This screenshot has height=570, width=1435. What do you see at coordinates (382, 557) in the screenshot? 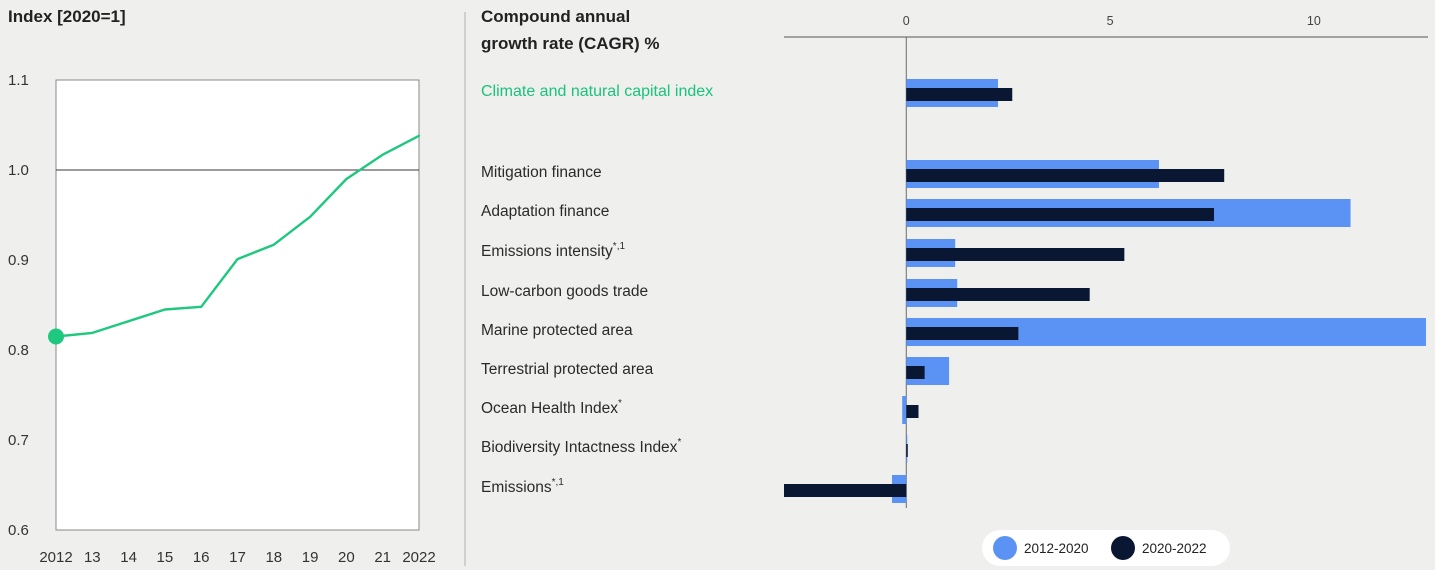
I see `x-tick-label: 21` at bounding box center [382, 557].